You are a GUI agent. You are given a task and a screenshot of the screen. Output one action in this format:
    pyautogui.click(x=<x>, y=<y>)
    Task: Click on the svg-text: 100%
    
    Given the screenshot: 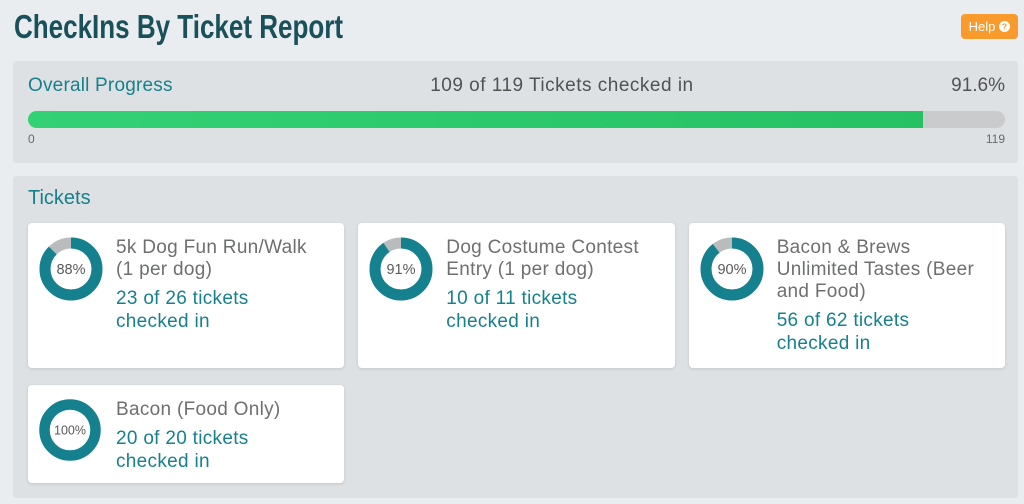 What is the action you would take?
    pyautogui.click(x=70, y=430)
    